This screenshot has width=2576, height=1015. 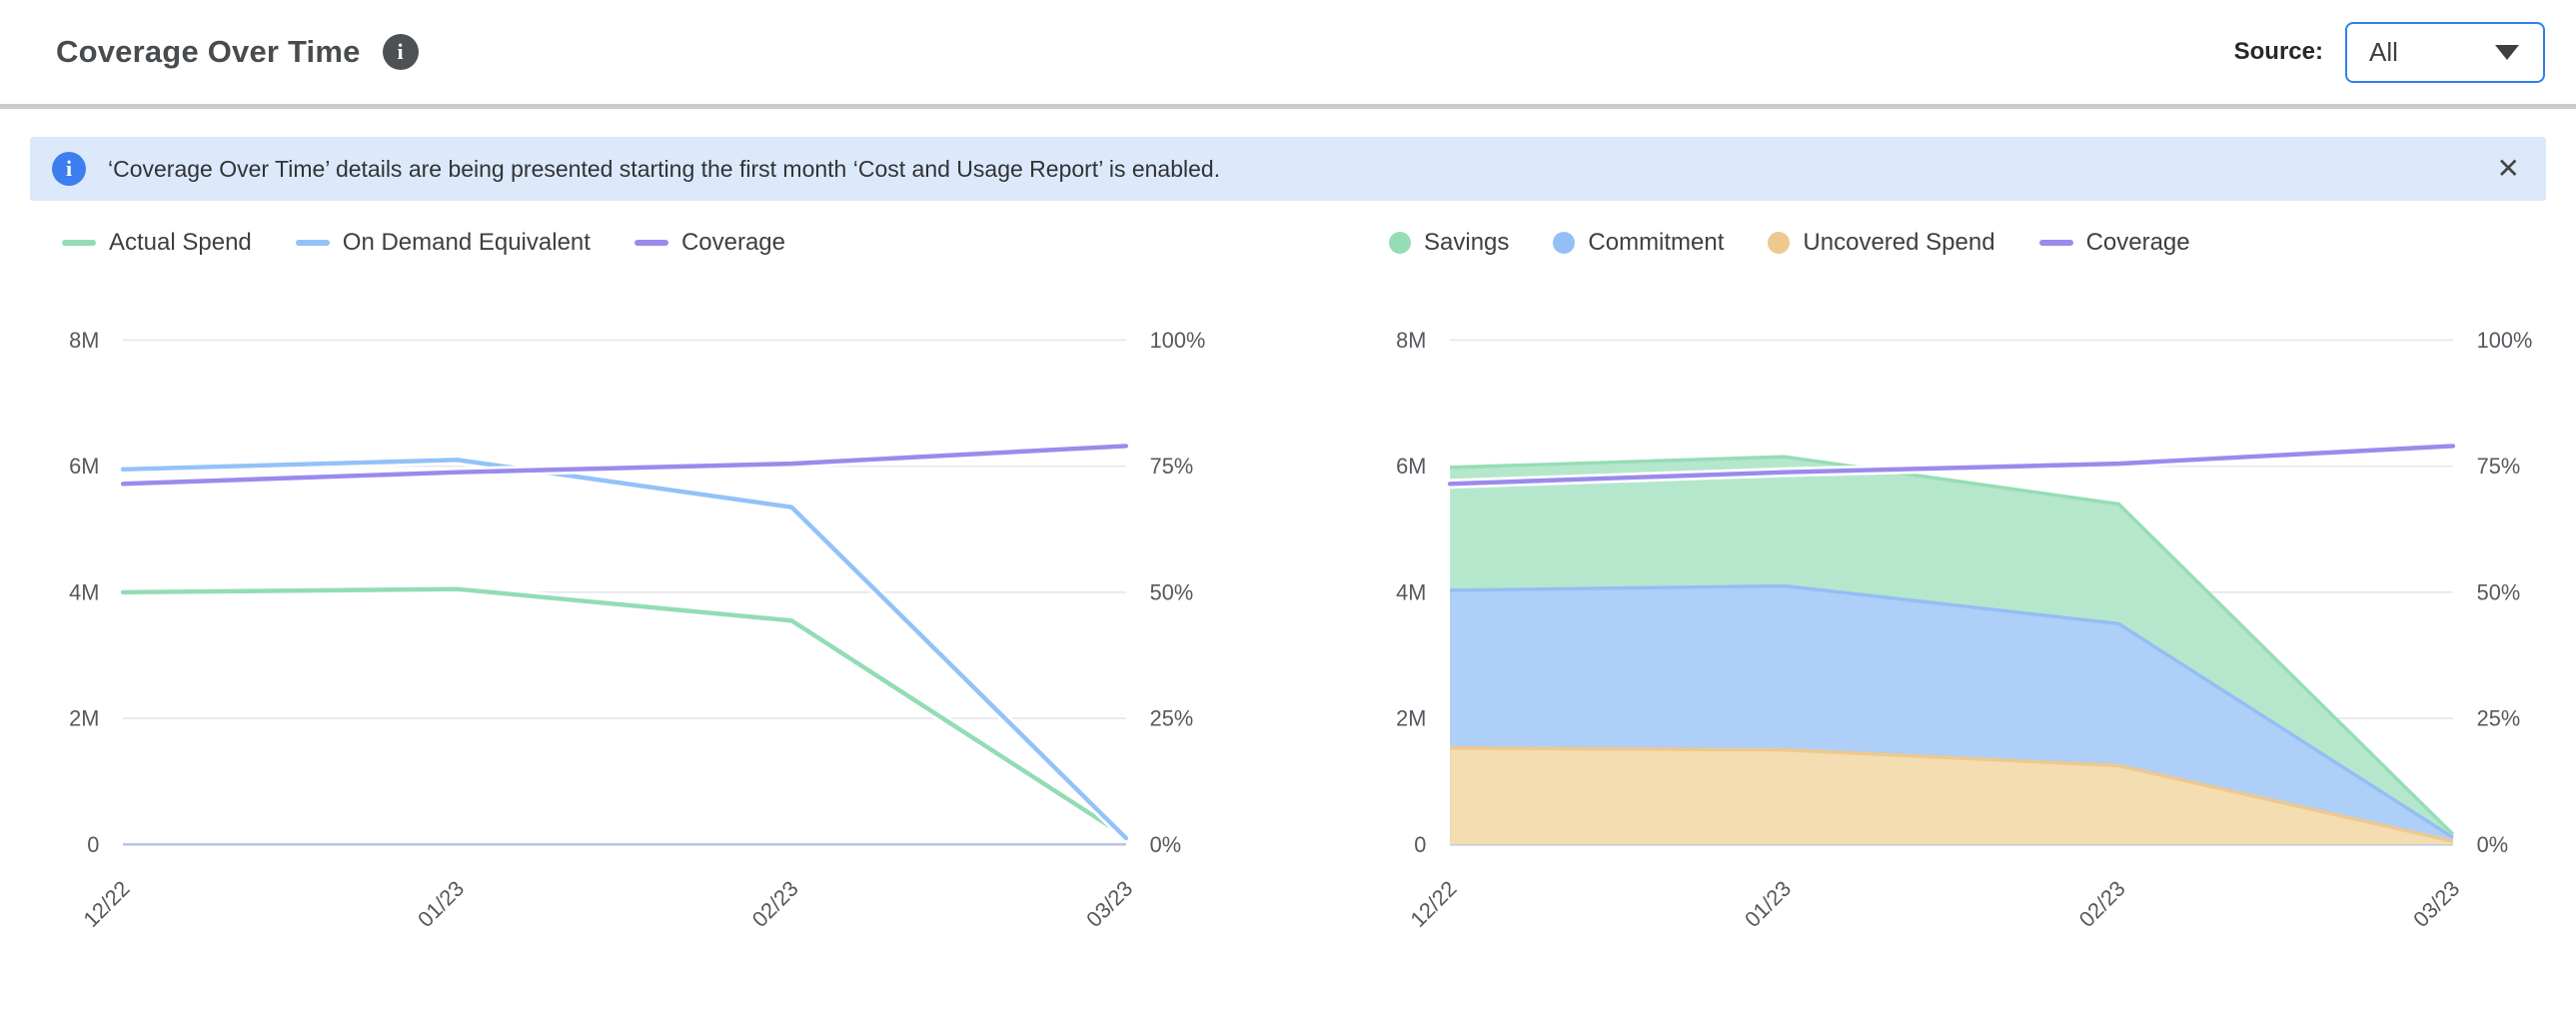 What do you see at coordinates (180, 243) in the screenshot?
I see `legend-label: Actual Spend` at bounding box center [180, 243].